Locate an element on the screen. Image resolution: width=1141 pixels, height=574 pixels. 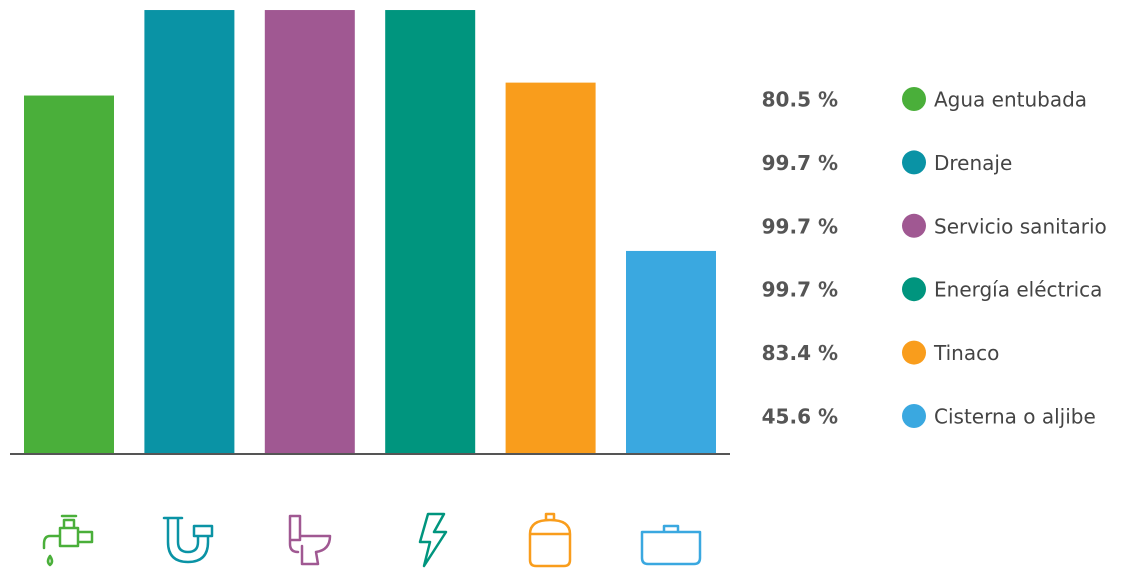
legend-label: Servicio sanitario is located at coordinates (1020, 226).